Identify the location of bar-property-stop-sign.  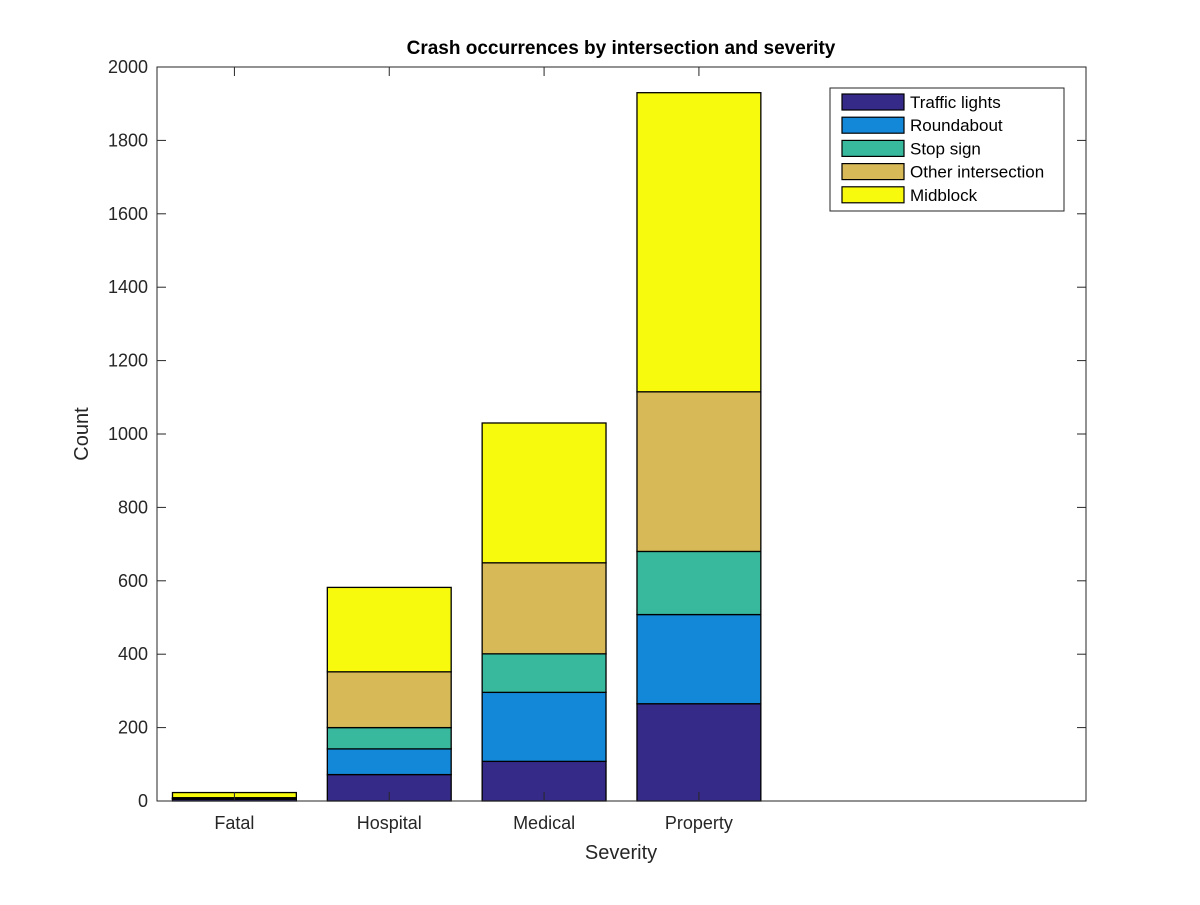
(699, 582).